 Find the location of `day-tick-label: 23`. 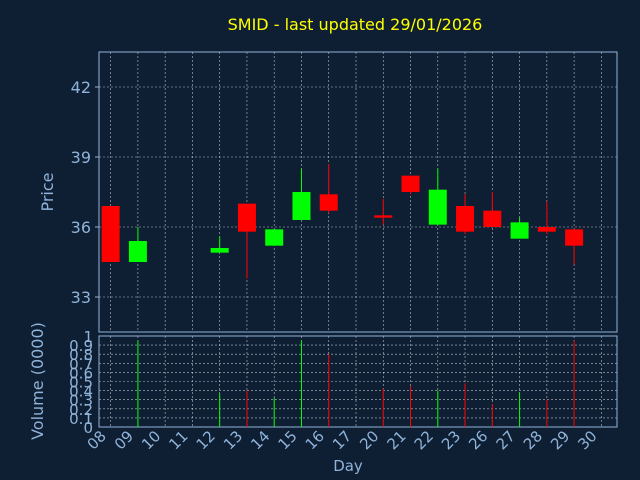

day-tick-label: 23 is located at coordinates (451, 440).